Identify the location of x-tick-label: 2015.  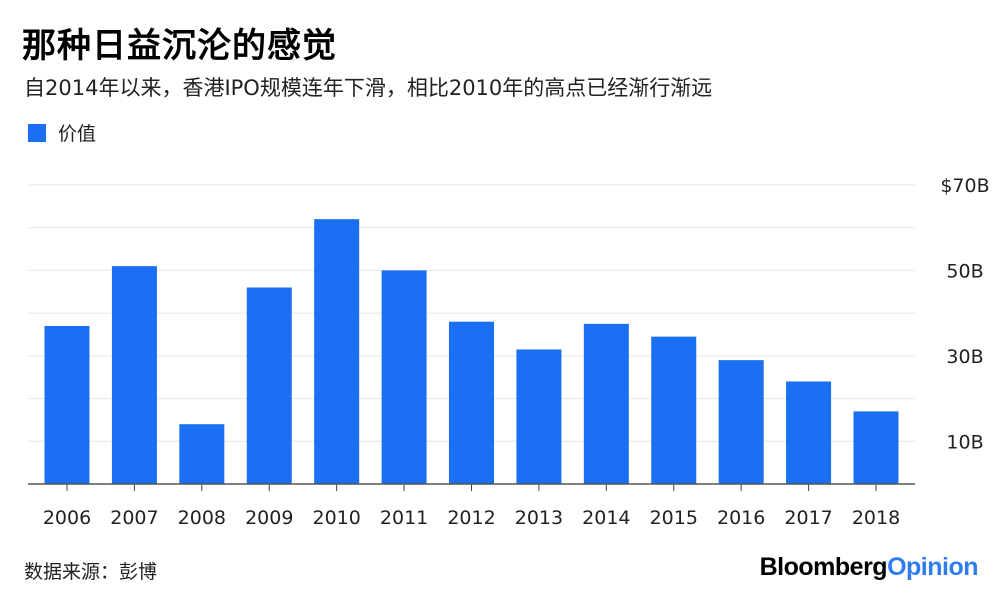
(674, 518).